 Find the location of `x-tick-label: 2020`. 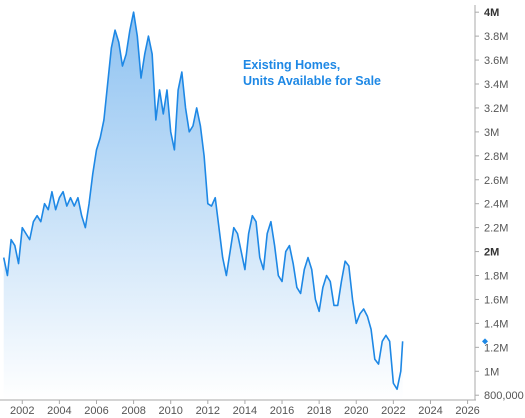

x-tick-label: 2020 is located at coordinates (356, 411).